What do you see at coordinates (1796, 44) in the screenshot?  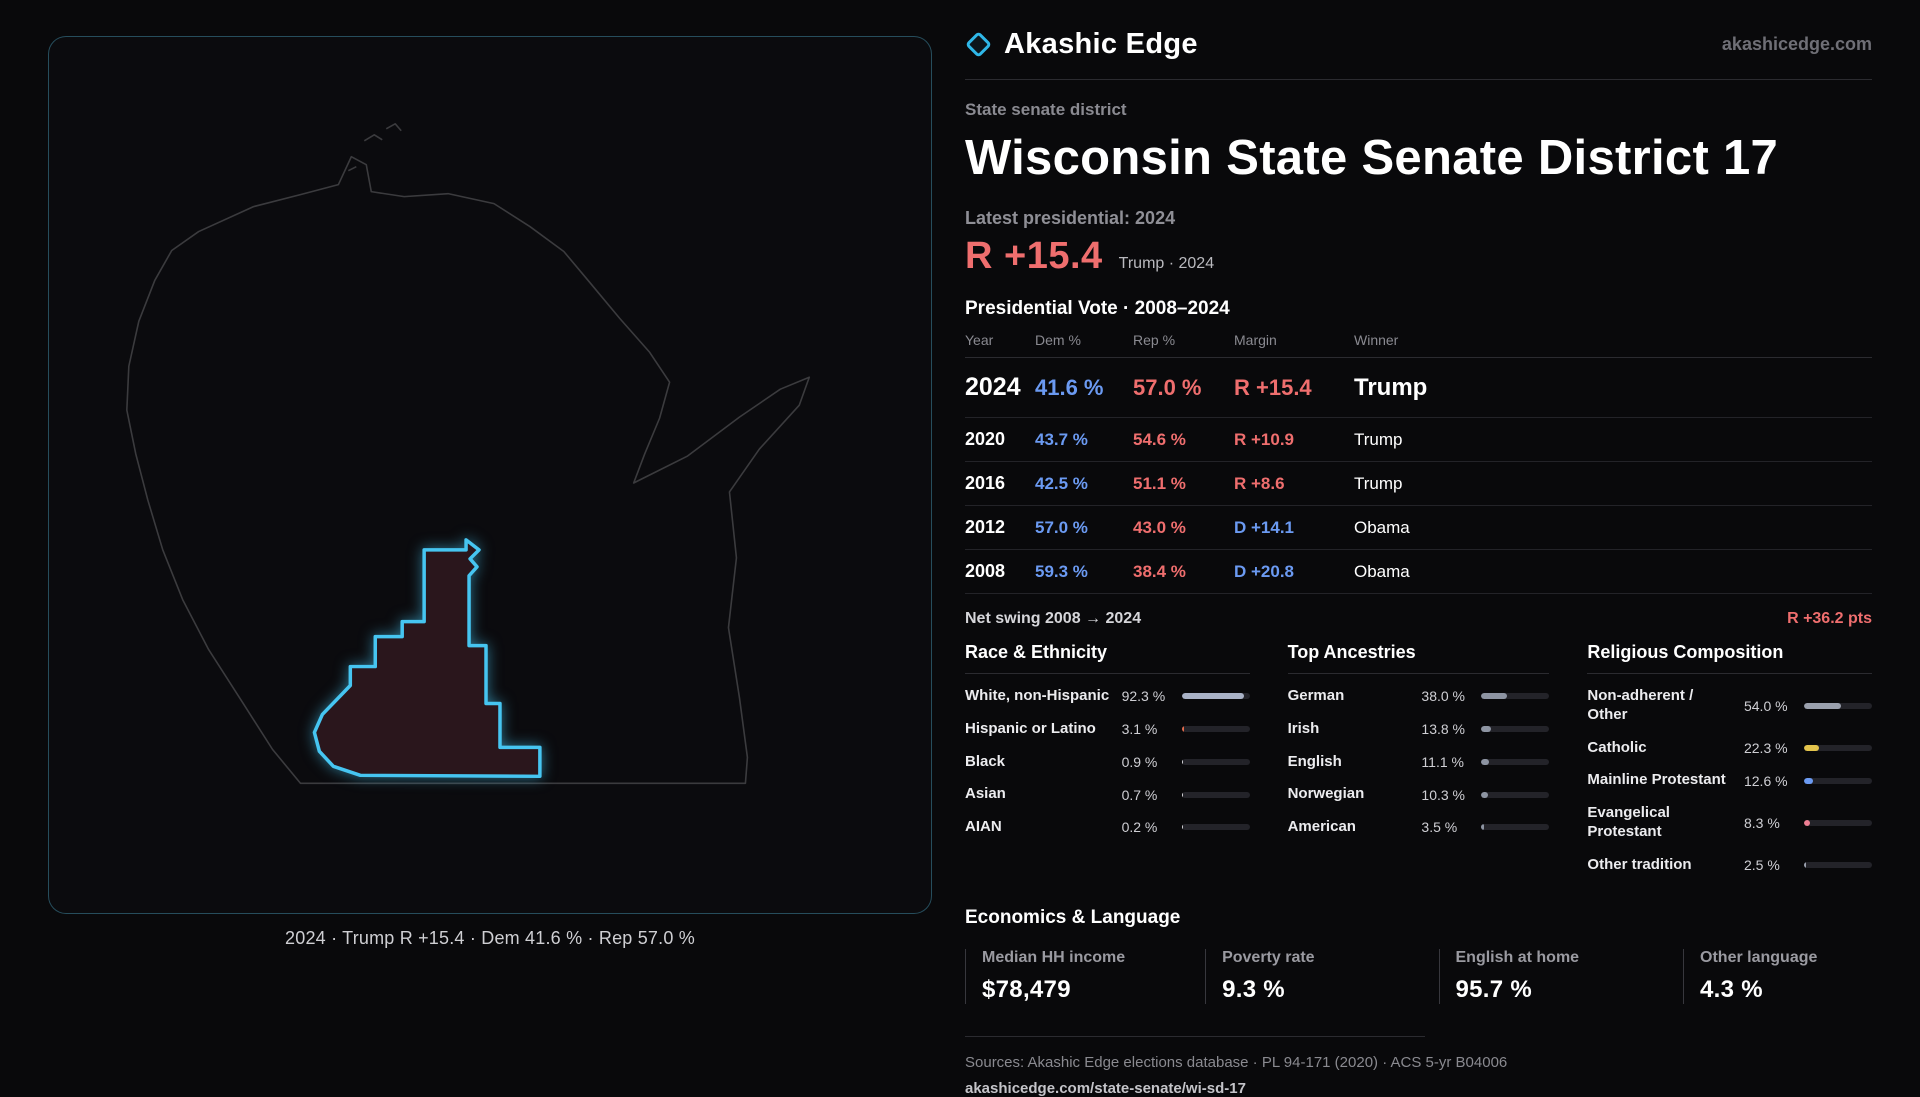 I see `brand-domain-link: akashicedge.com` at bounding box center [1796, 44].